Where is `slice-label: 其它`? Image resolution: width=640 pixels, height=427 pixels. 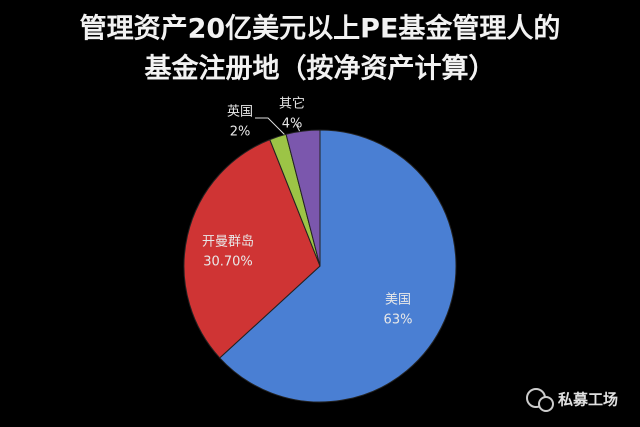 slice-label: 其它 is located at coordinates (292, 104).